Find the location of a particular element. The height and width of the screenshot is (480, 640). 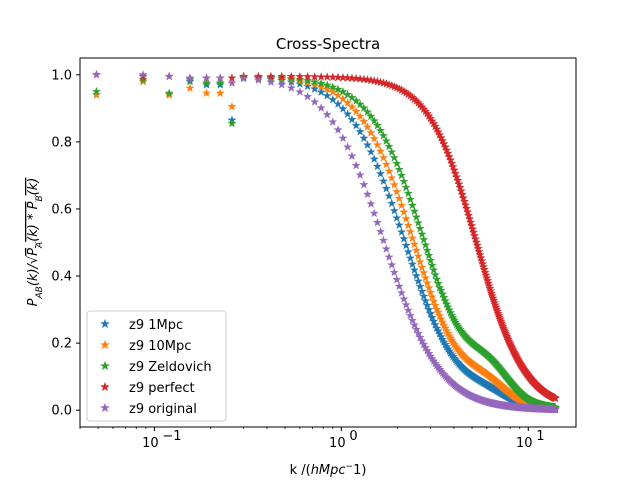

legend-box is located at coordinates (156, 366).